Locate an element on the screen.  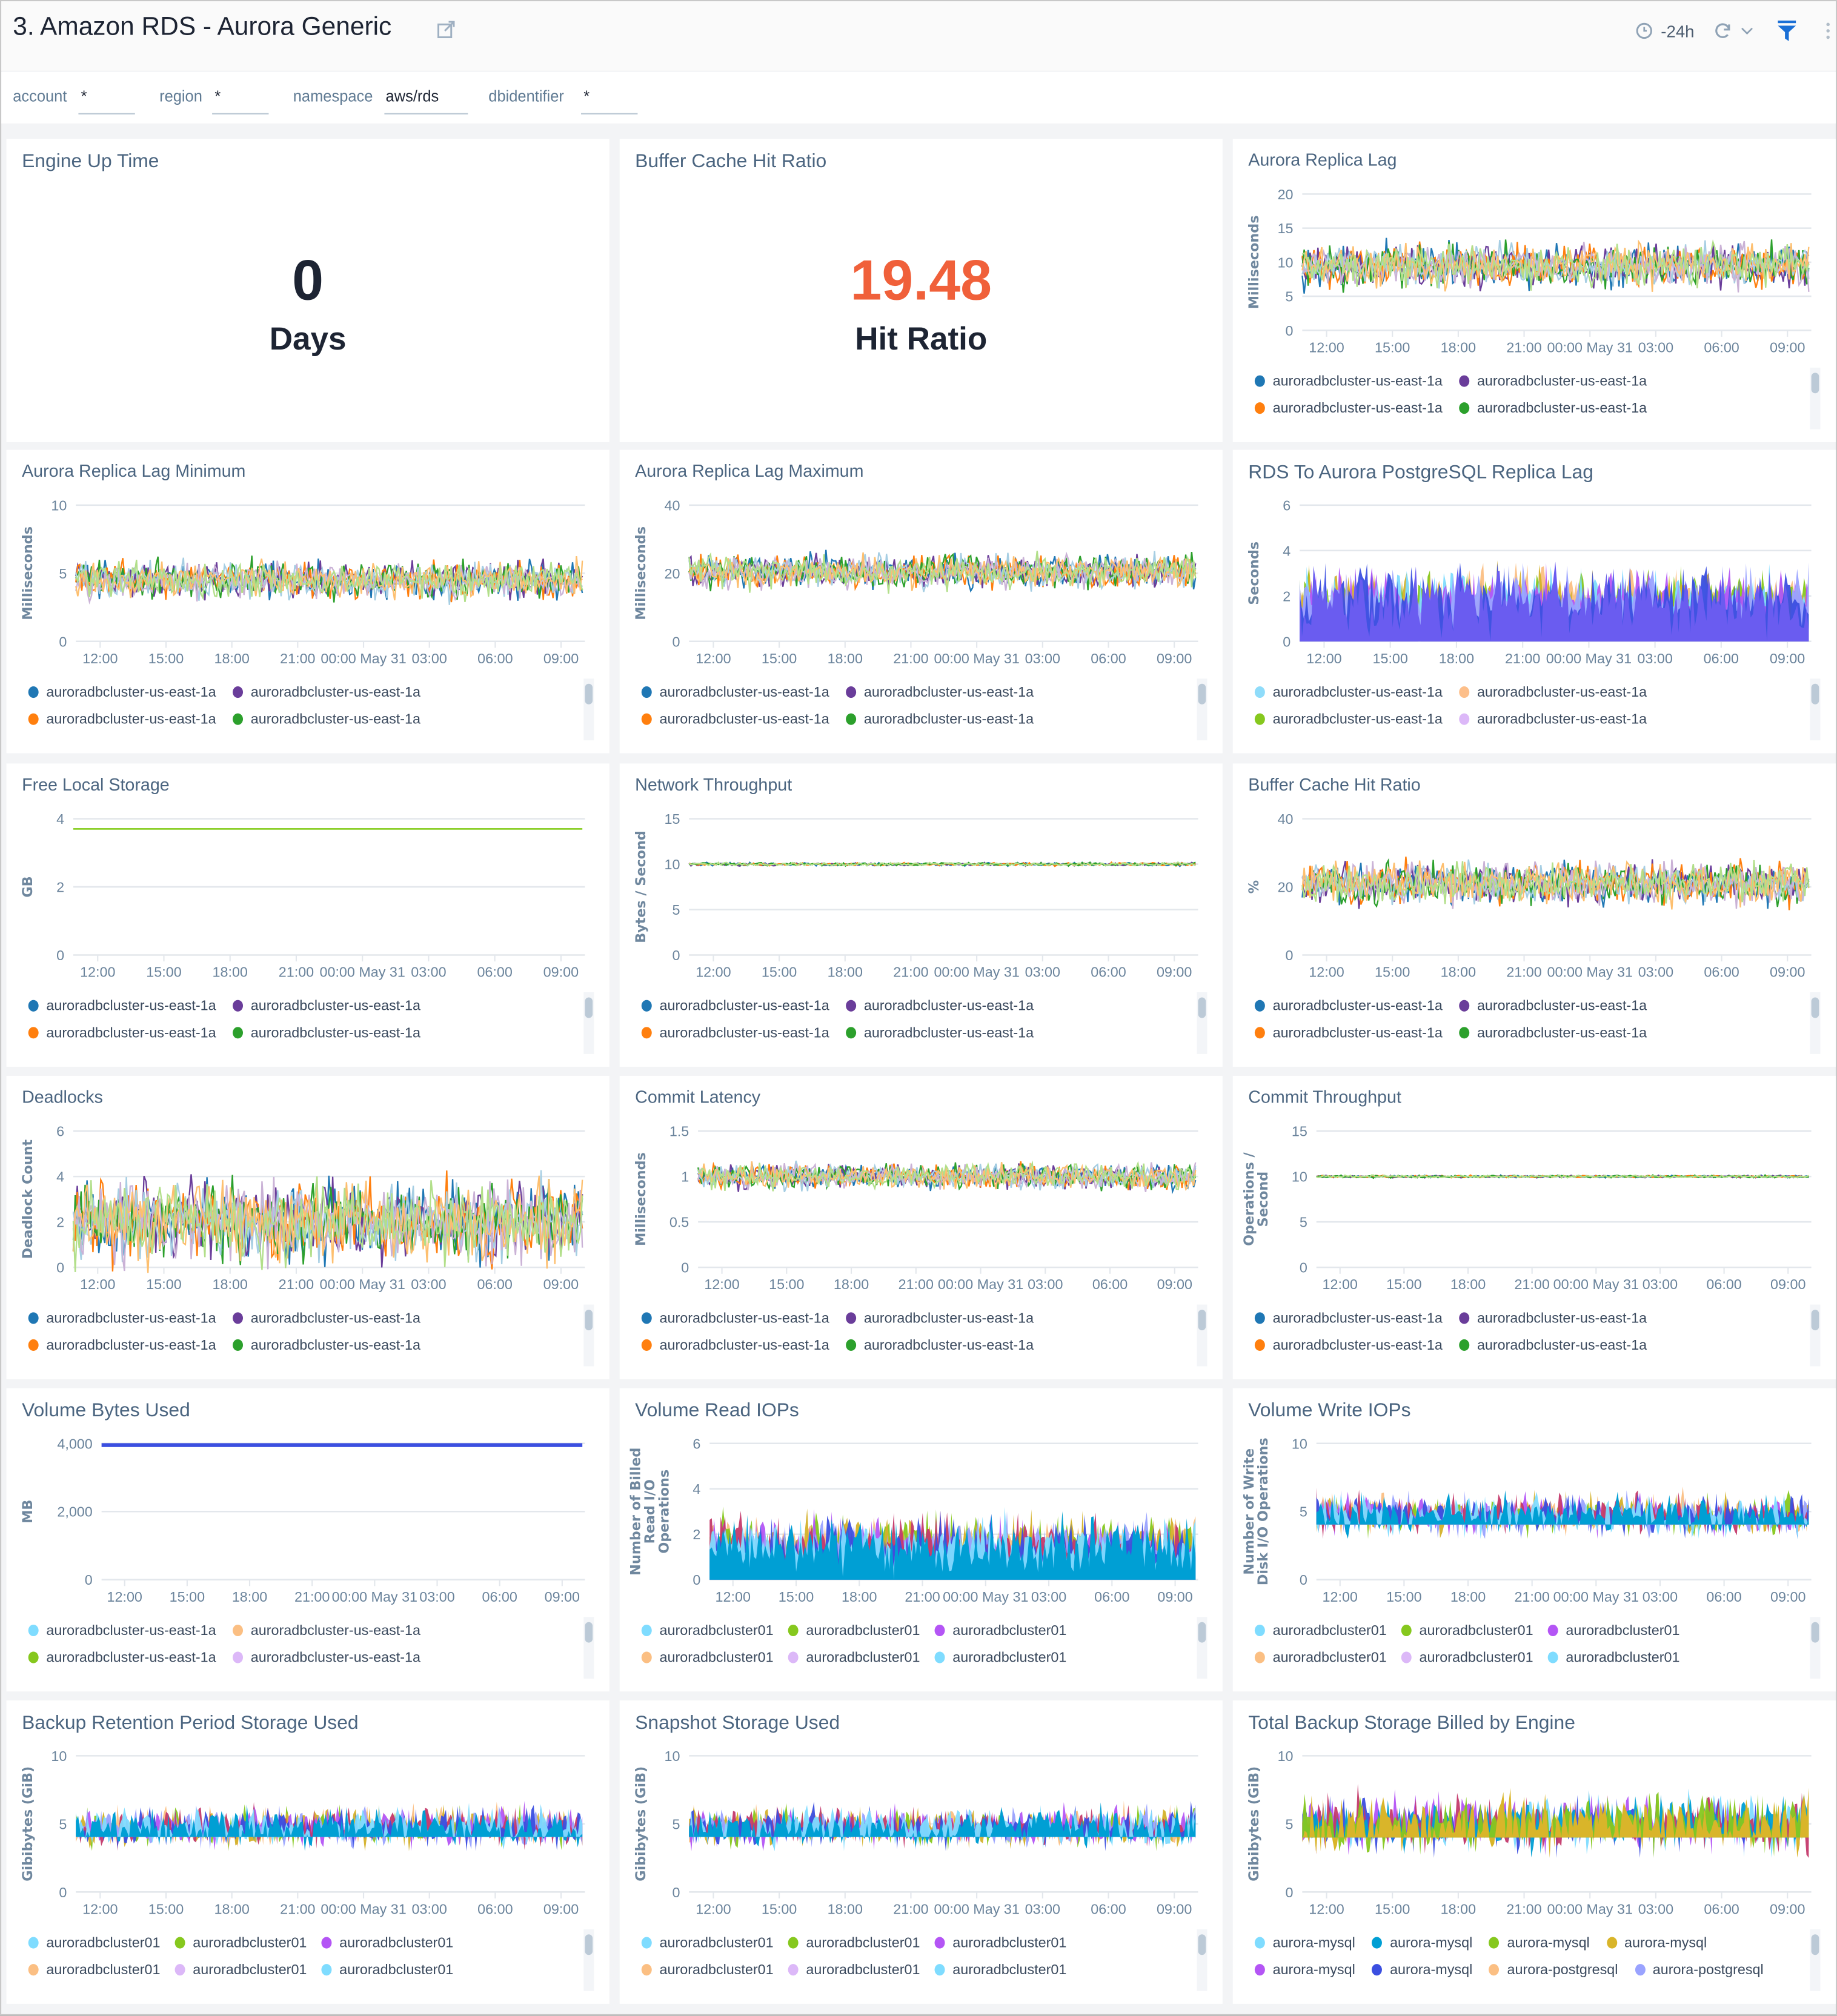
refresh-icon is located at coordinates (1722, 31).